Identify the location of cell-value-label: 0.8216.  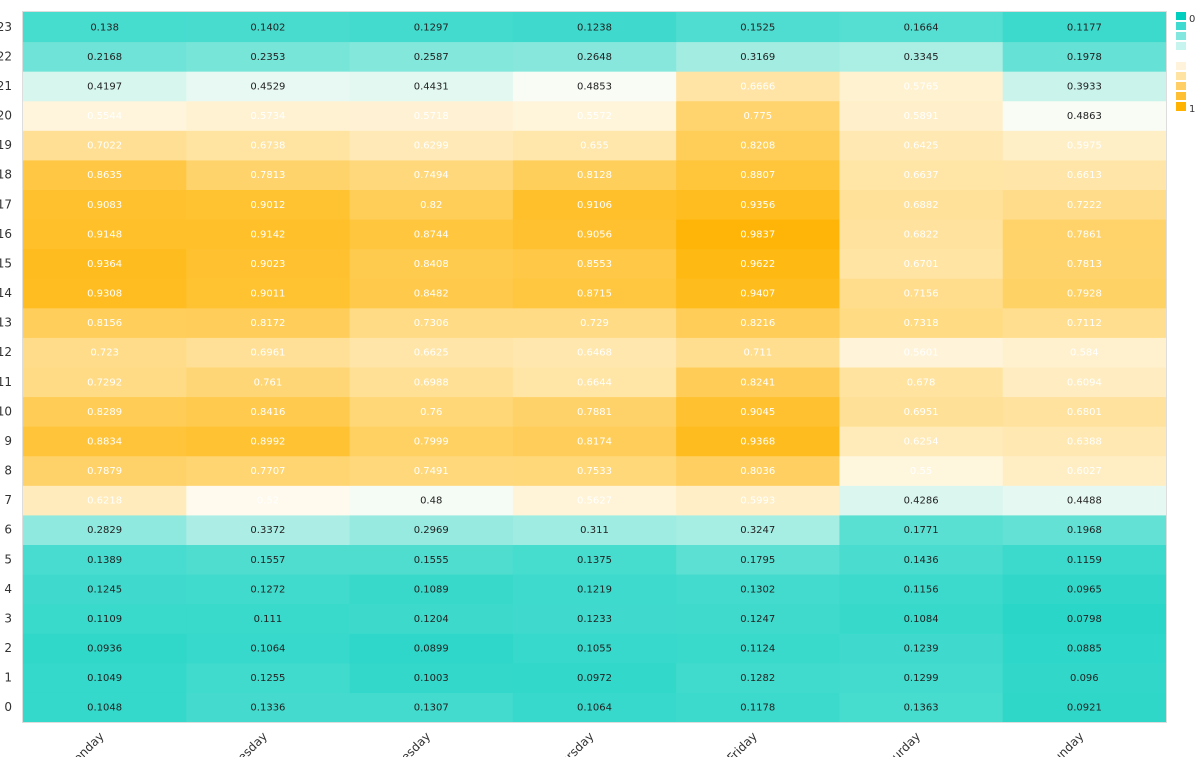
(757, 323).